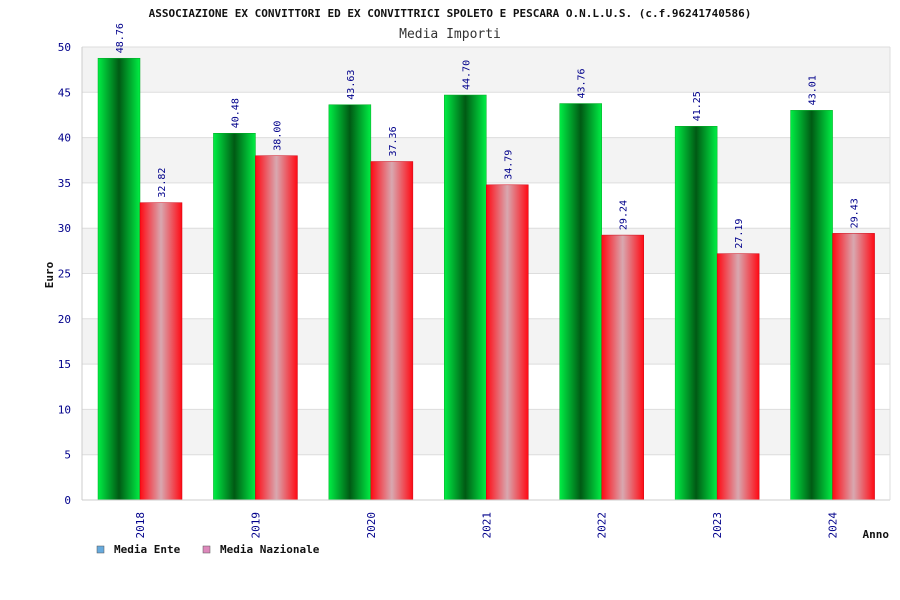  I want to click on x-axis-title: Anno, so click(876, 534).